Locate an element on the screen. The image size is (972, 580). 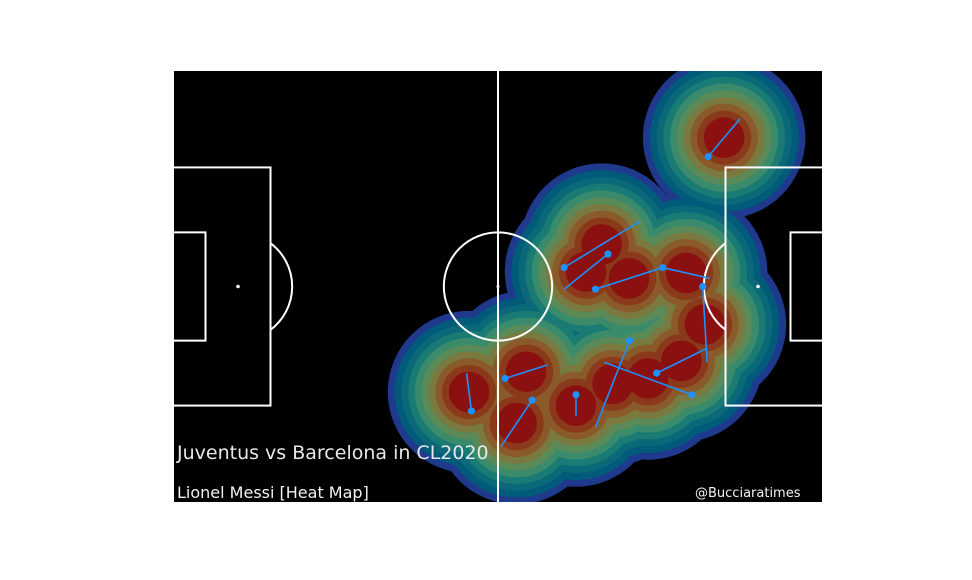
left-six-yard-box is located at coordinates (190, 286).